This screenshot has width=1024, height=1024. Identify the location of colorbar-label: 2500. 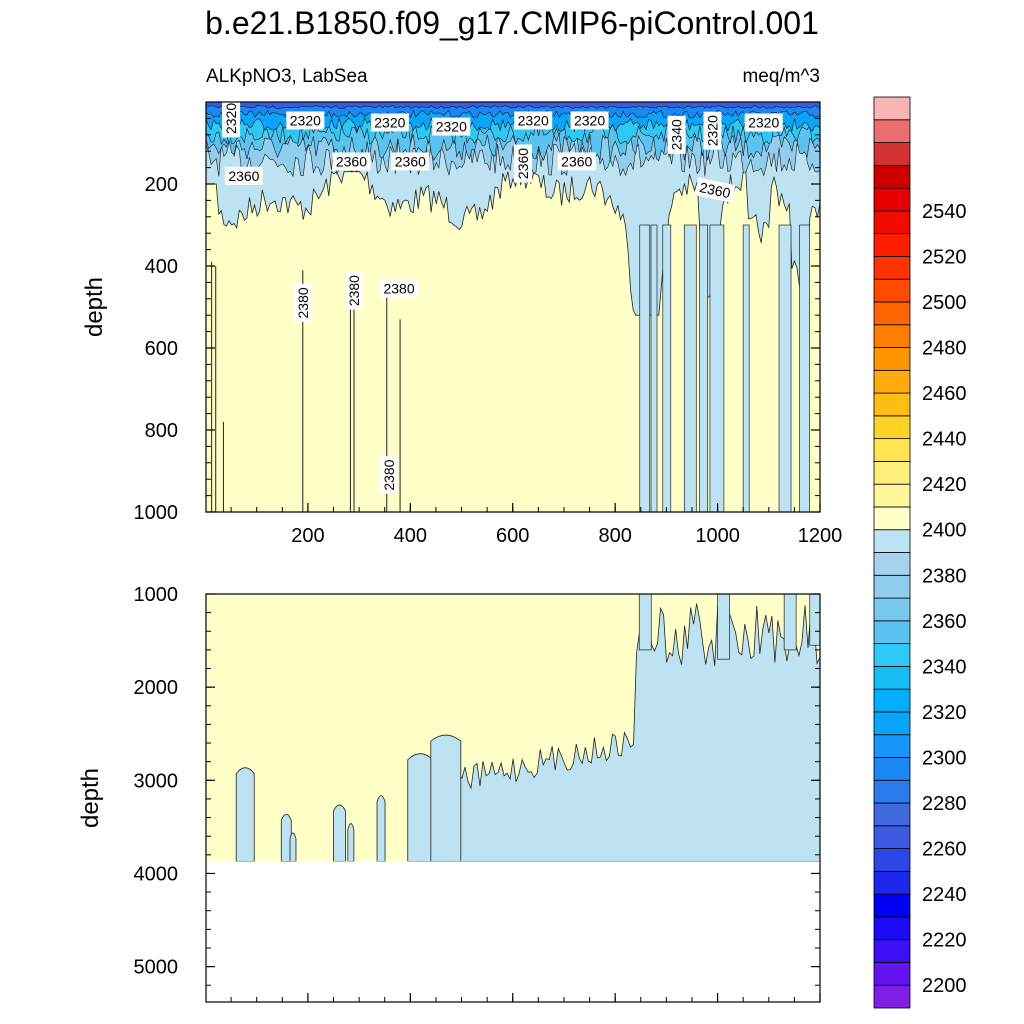
(944, 303).